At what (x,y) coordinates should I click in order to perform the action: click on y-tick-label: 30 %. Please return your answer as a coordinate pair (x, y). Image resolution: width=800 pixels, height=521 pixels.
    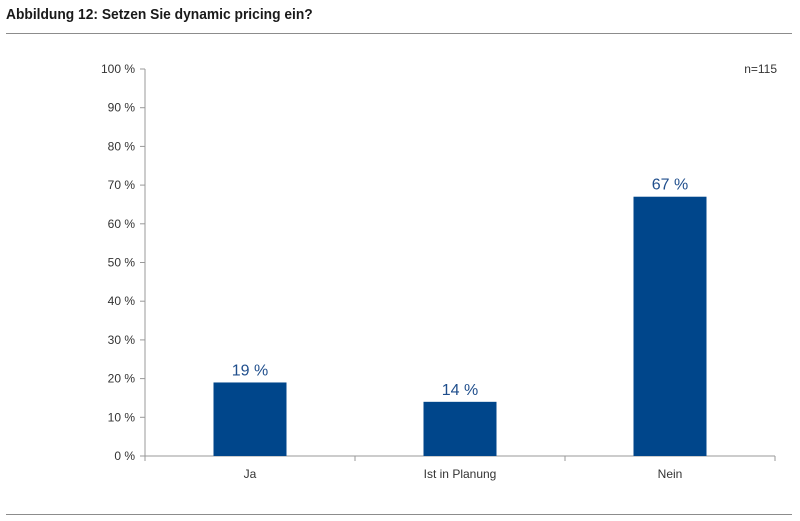
    Looking at the image, I should click on (122, 340).